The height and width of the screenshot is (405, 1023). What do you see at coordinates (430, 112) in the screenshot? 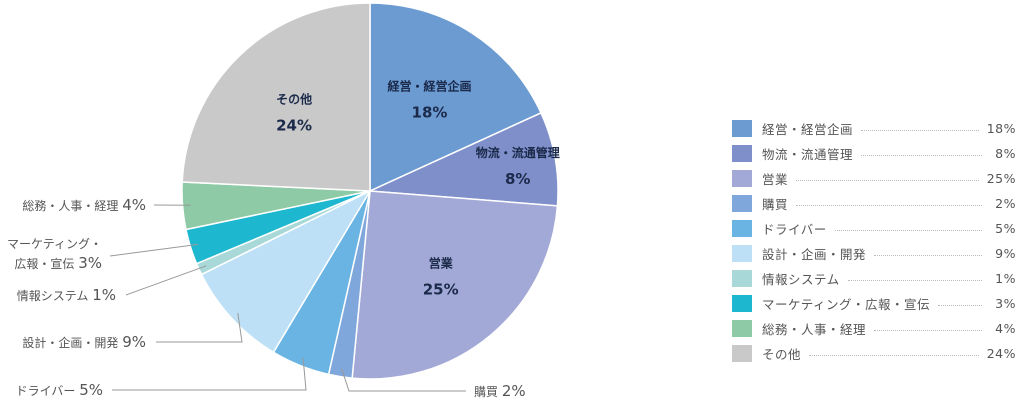
I see `inside-percent-label: 18%` at bounding box center [430, 112].